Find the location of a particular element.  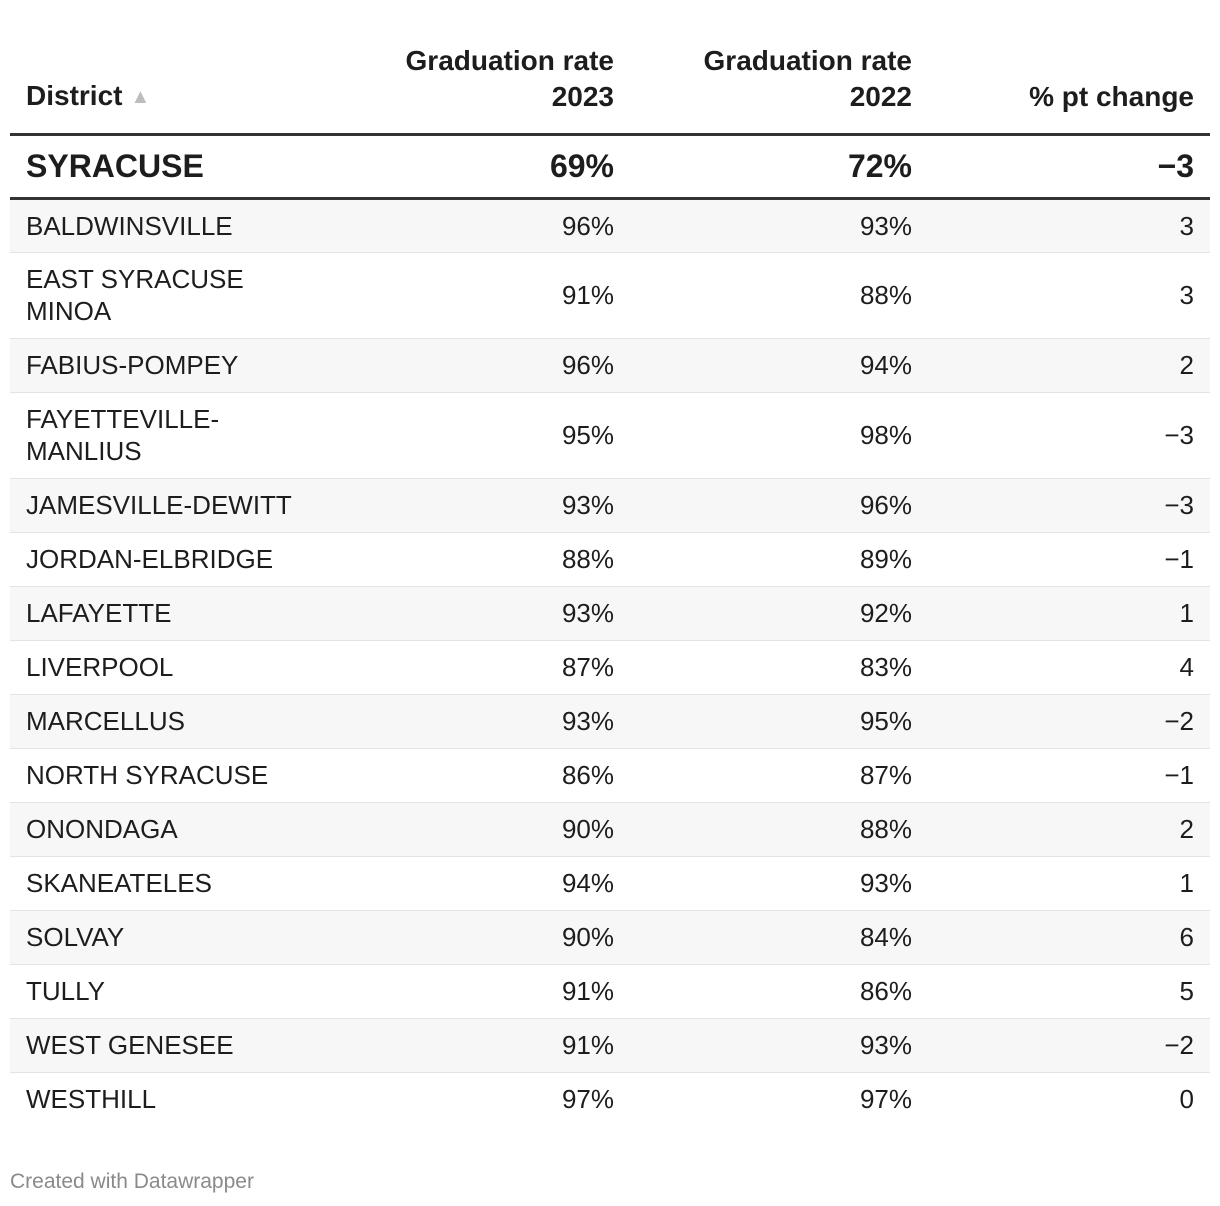

change-cell: 4 is located at coordinates (1069, 667).